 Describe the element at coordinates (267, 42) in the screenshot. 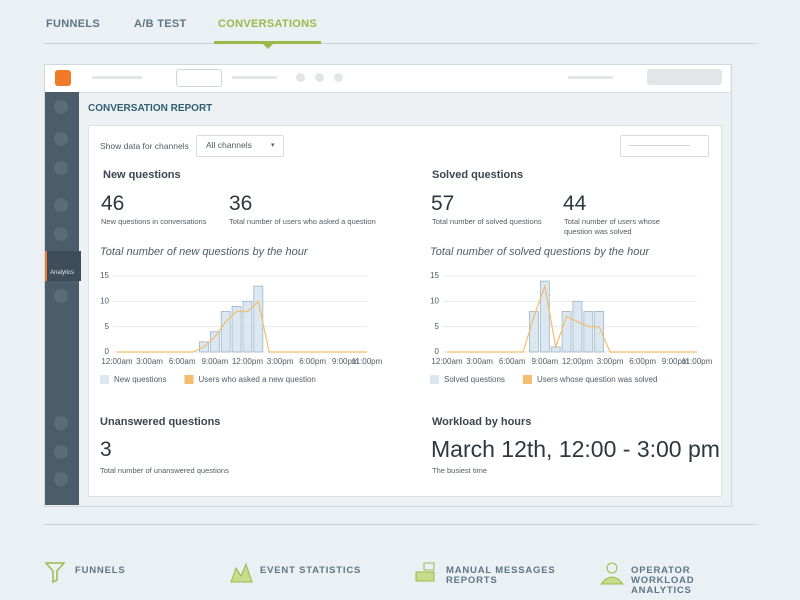

I see `active-tab-indicator` at that location.